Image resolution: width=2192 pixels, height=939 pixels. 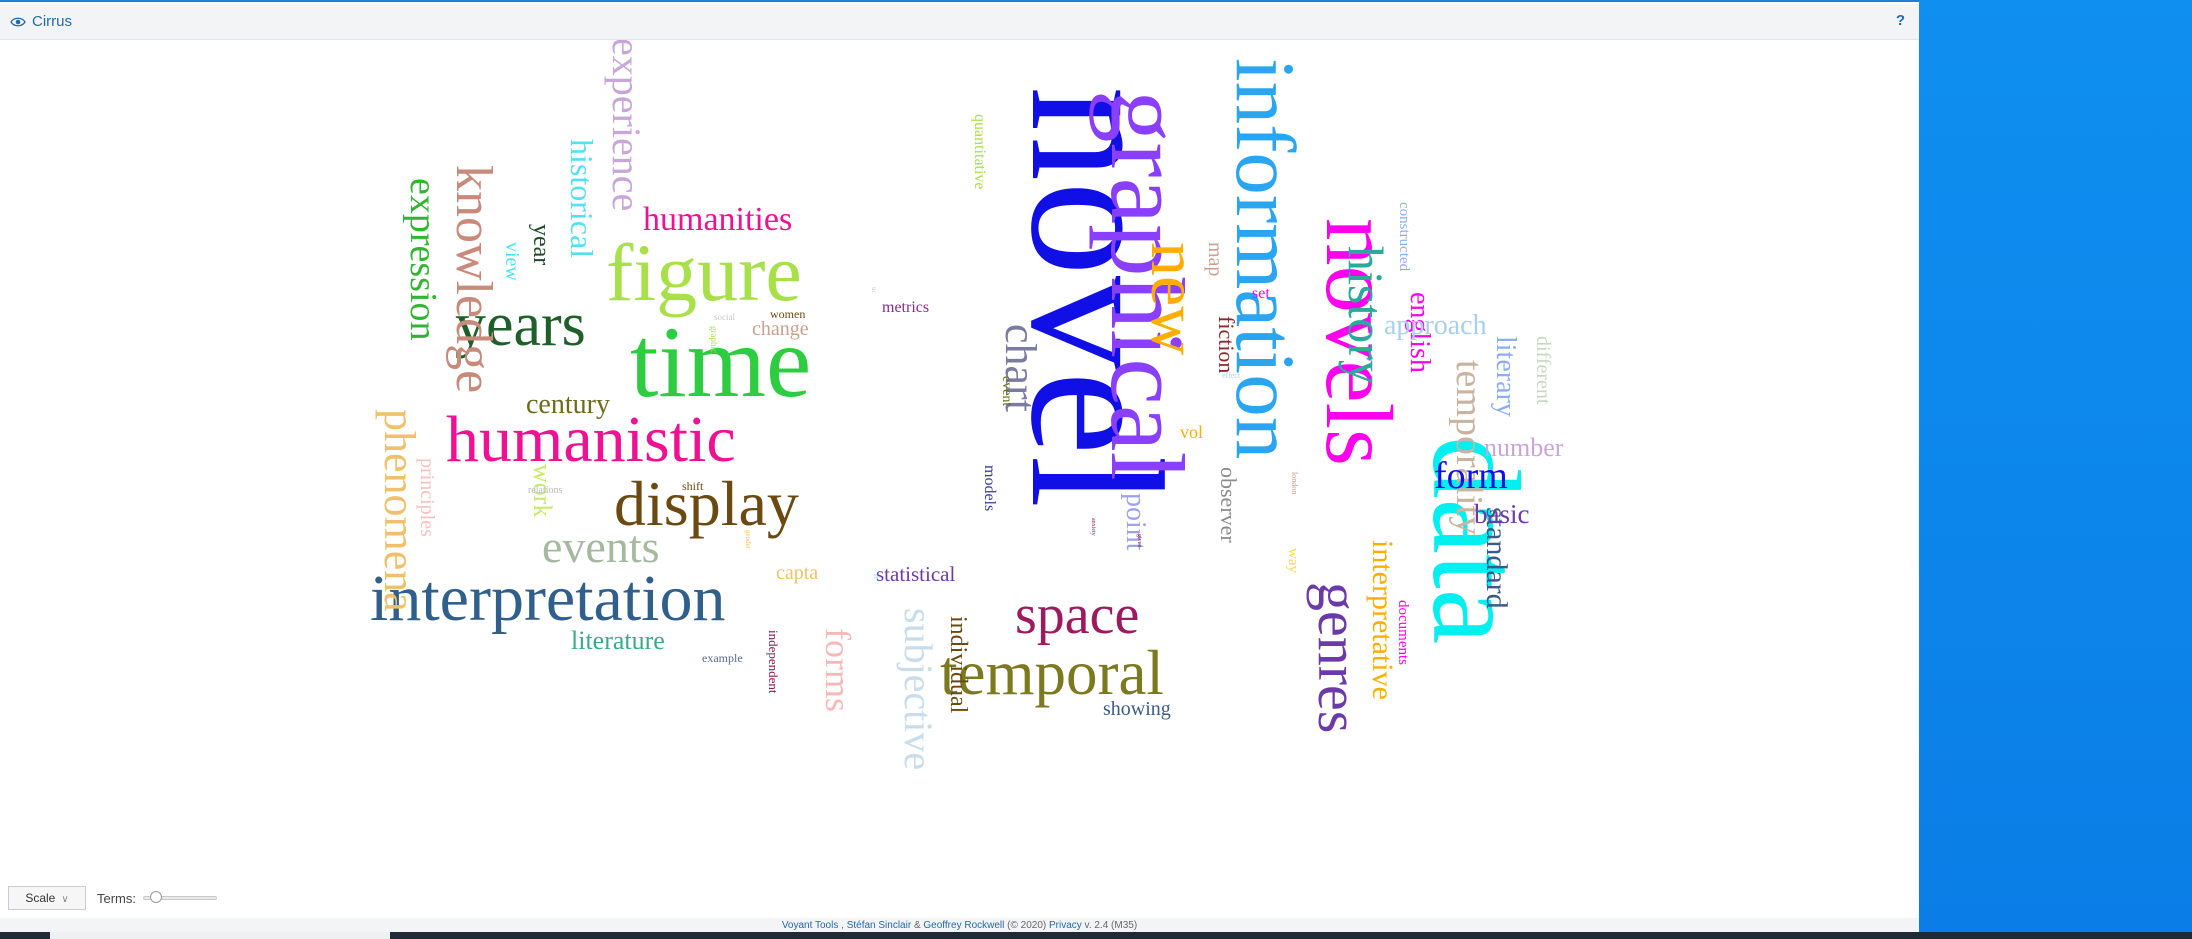 What do you see at coordinates (156, 897) in the screenshot?
I see `terms-slider-thumb` at bounding box center [156, 897].